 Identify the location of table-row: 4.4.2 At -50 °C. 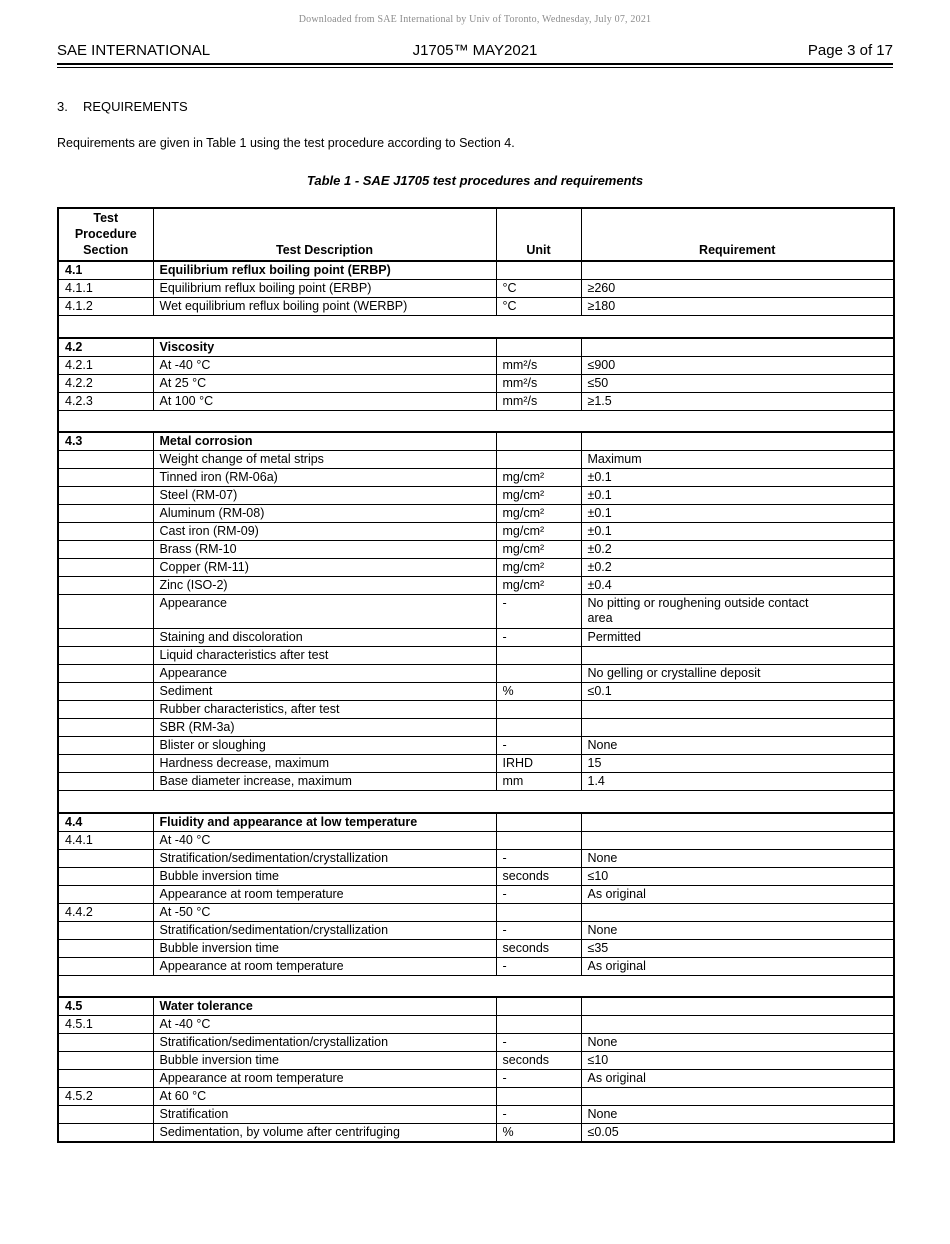
(476, 912).